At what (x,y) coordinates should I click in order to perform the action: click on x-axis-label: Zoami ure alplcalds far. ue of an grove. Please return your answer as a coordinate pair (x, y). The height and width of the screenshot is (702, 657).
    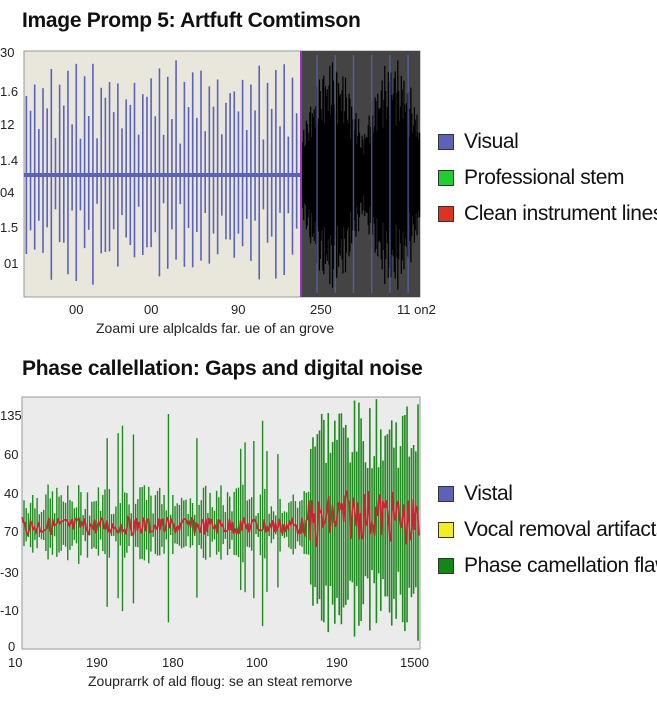
    Looking at the image, I should click on (215, 328).